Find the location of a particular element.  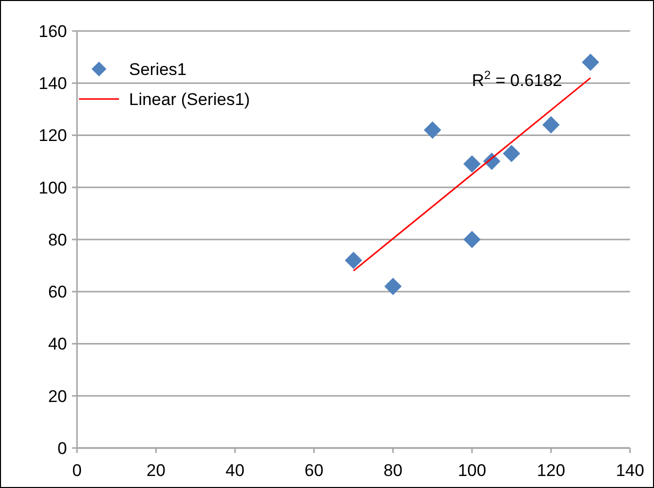

x-tick-label: 100 is located at coordinates (472, 470).